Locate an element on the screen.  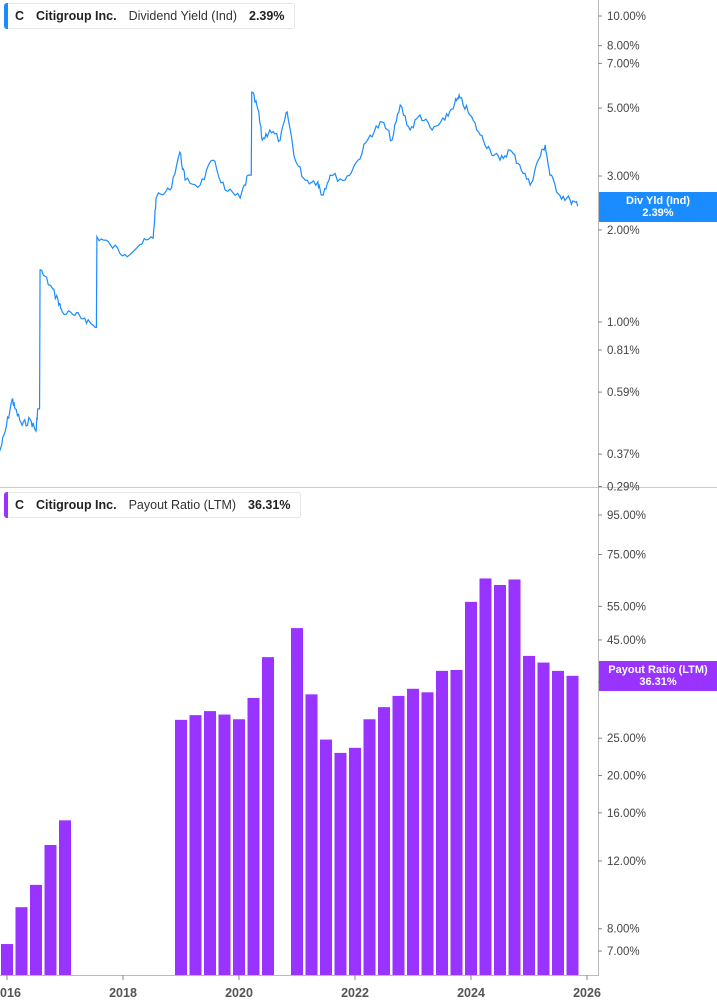
x-tick-label: 2020 is located at coordinates (239, 993).